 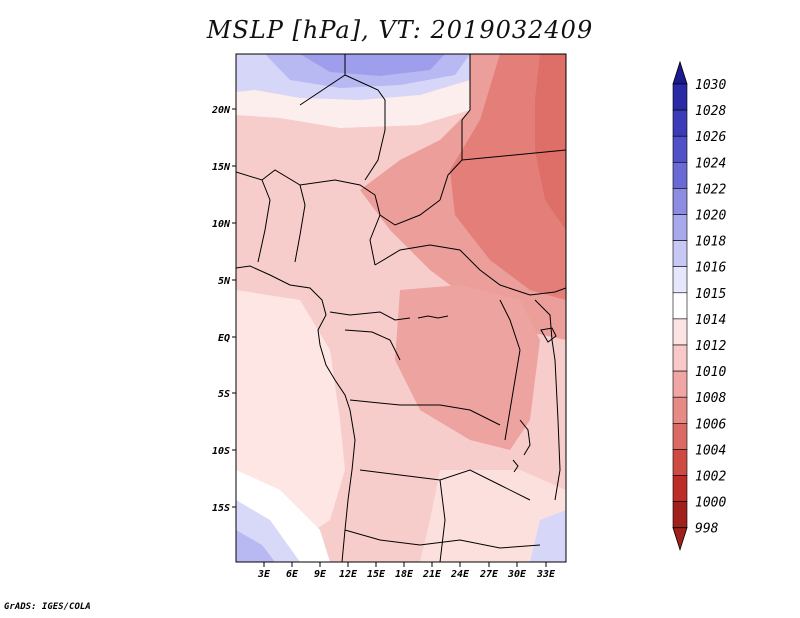 I want to click on colorbar-label: 1004, so click(x=710, y=450).